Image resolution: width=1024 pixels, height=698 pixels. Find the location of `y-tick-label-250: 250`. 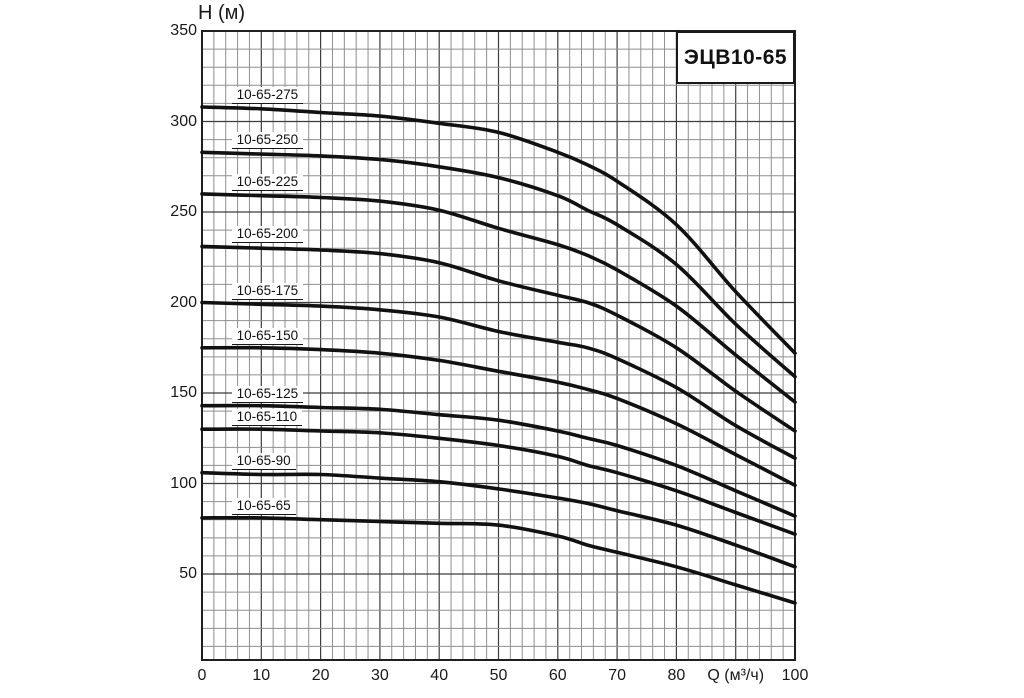

y-tick-label-250: 250 is located at coordinates (183, 211).